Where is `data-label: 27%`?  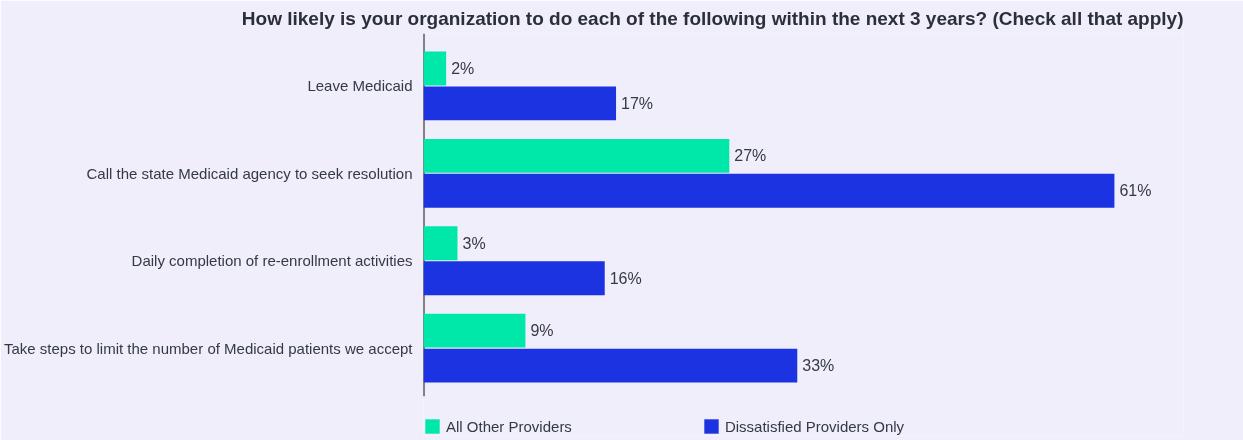 data-label: 27% is located at coordinates (750, 156).